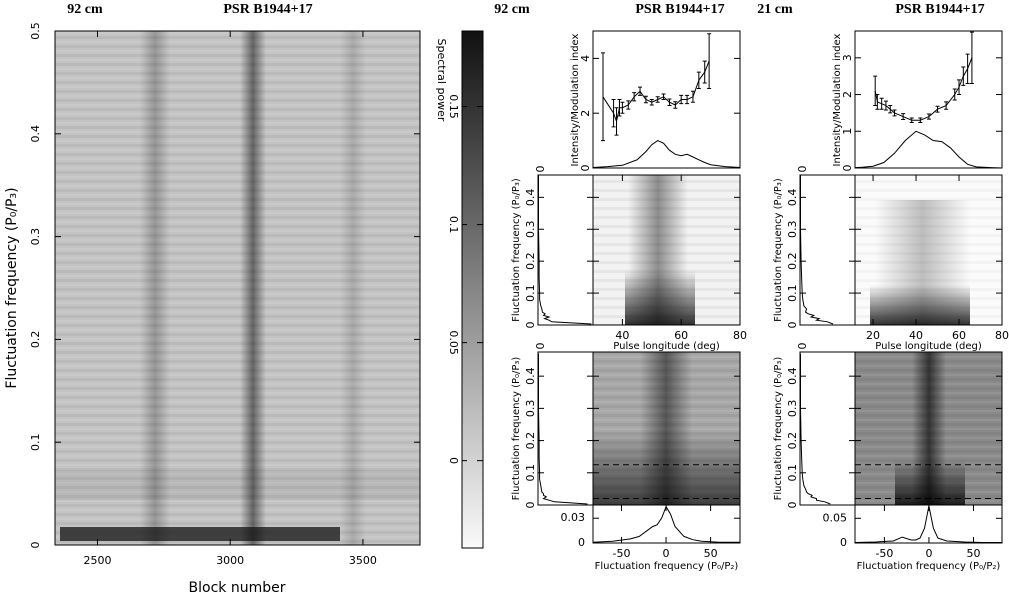  What do you see at coordinates (847, 131) in the screenshot?
I see `y-tick-label: 1` at bounding box center [847, 131].